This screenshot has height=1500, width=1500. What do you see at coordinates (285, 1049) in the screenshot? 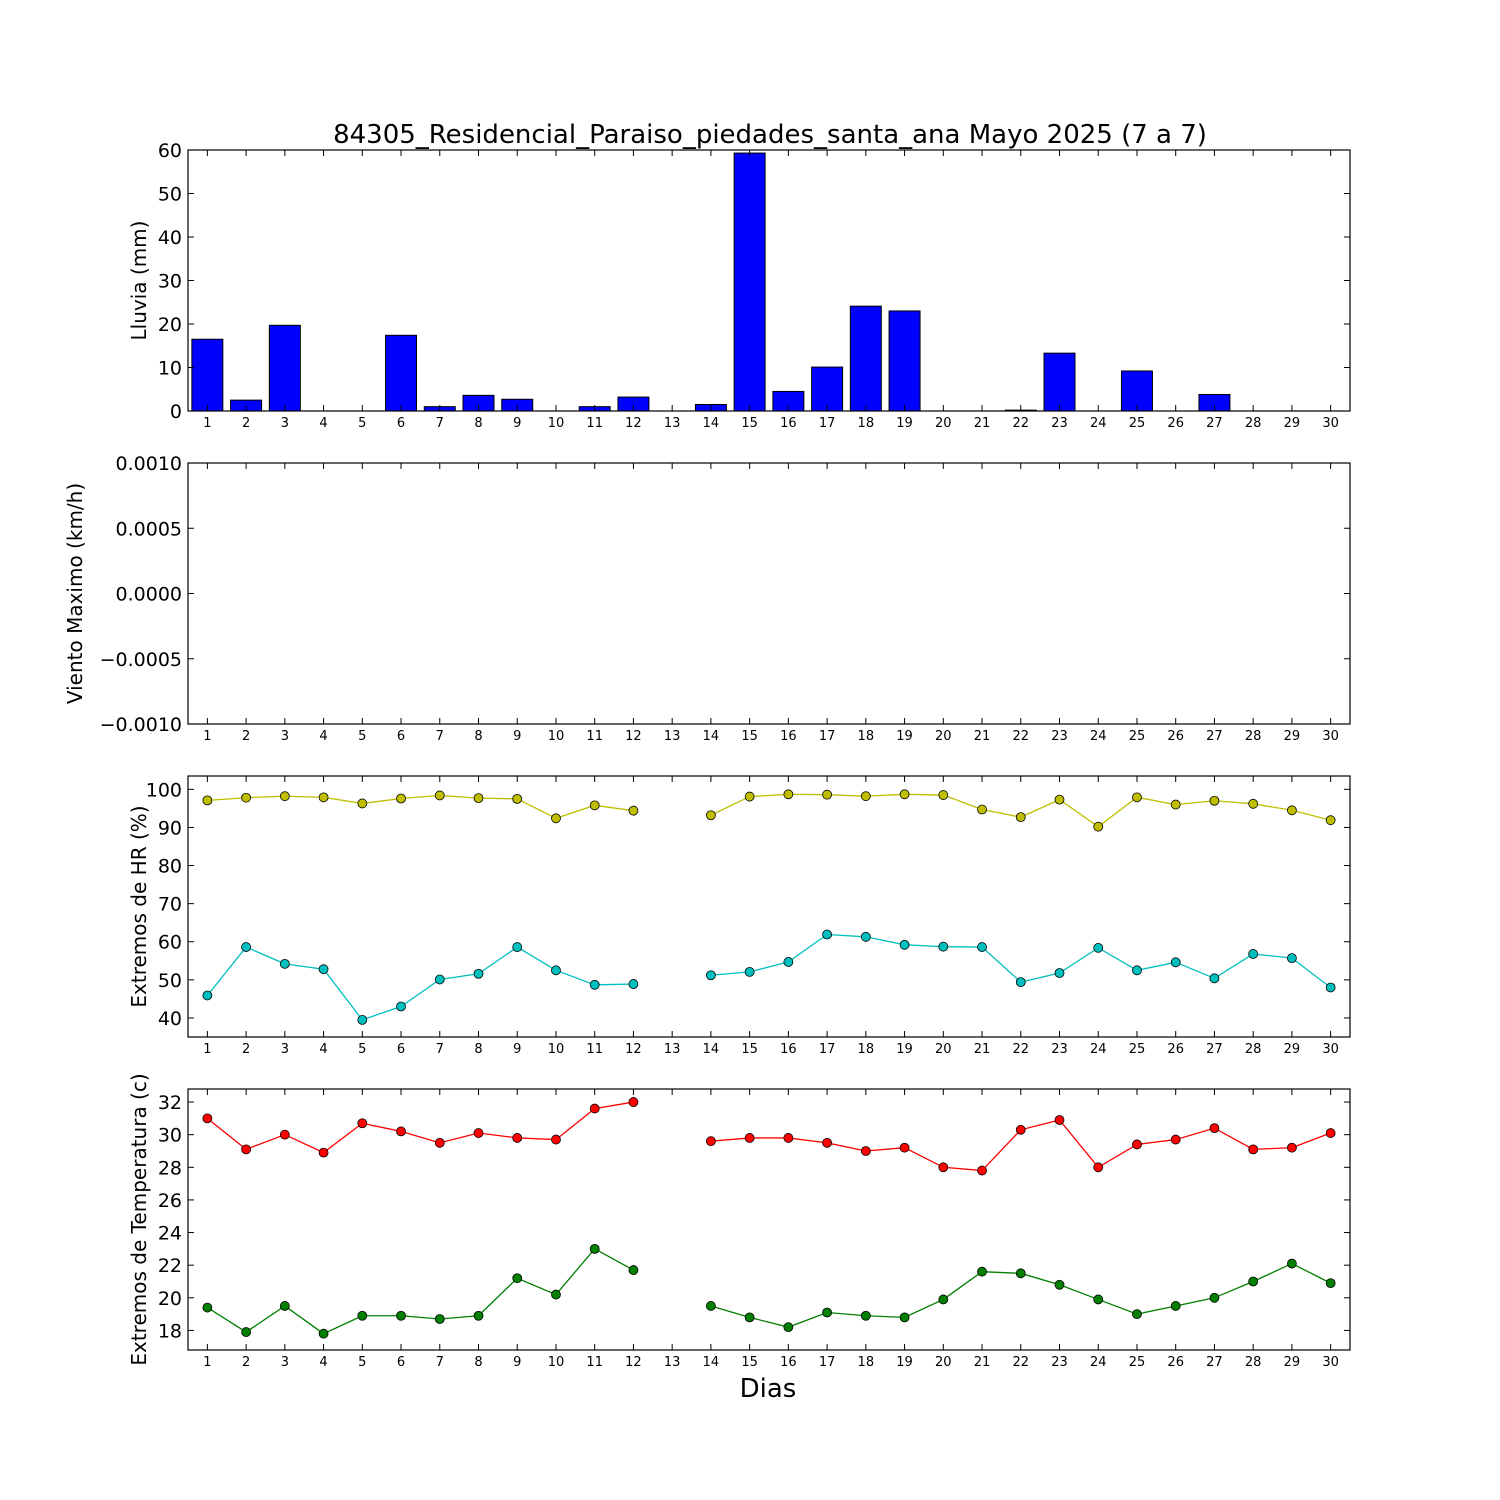
I see `humidity-xtick-label: 3` at bounding box center [285, 1049].